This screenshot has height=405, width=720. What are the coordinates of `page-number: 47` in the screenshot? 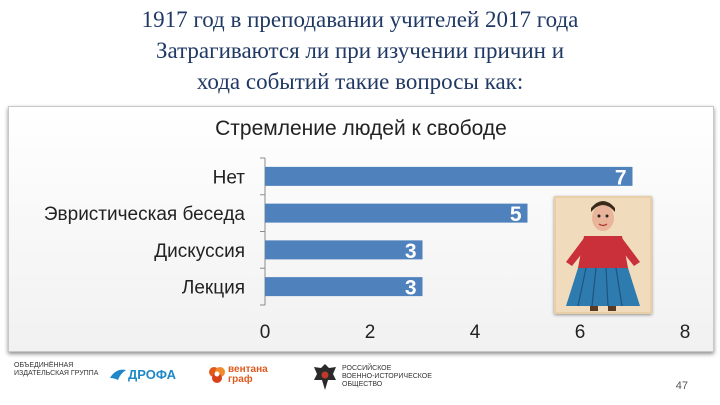 It's located at (681, 386).